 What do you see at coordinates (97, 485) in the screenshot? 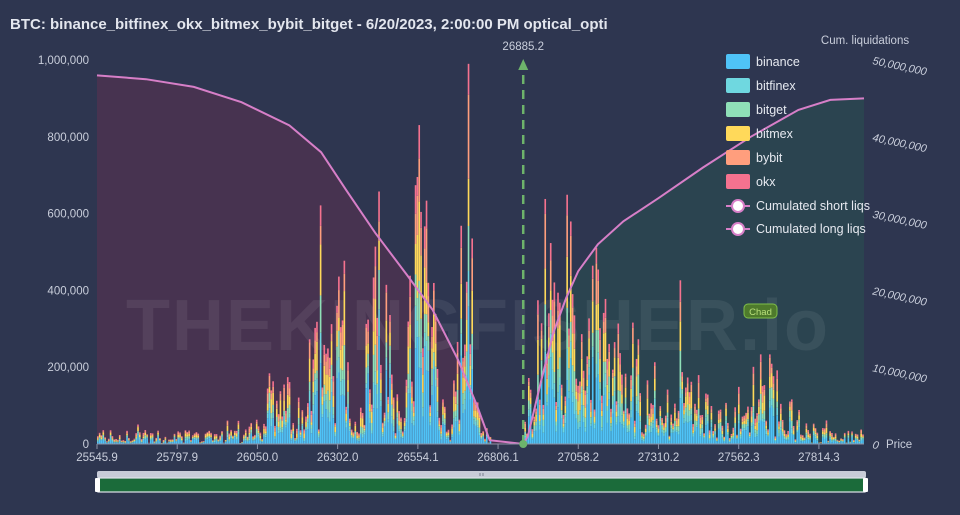
I see `slider-handle-left` at bounding box center [97, 485].